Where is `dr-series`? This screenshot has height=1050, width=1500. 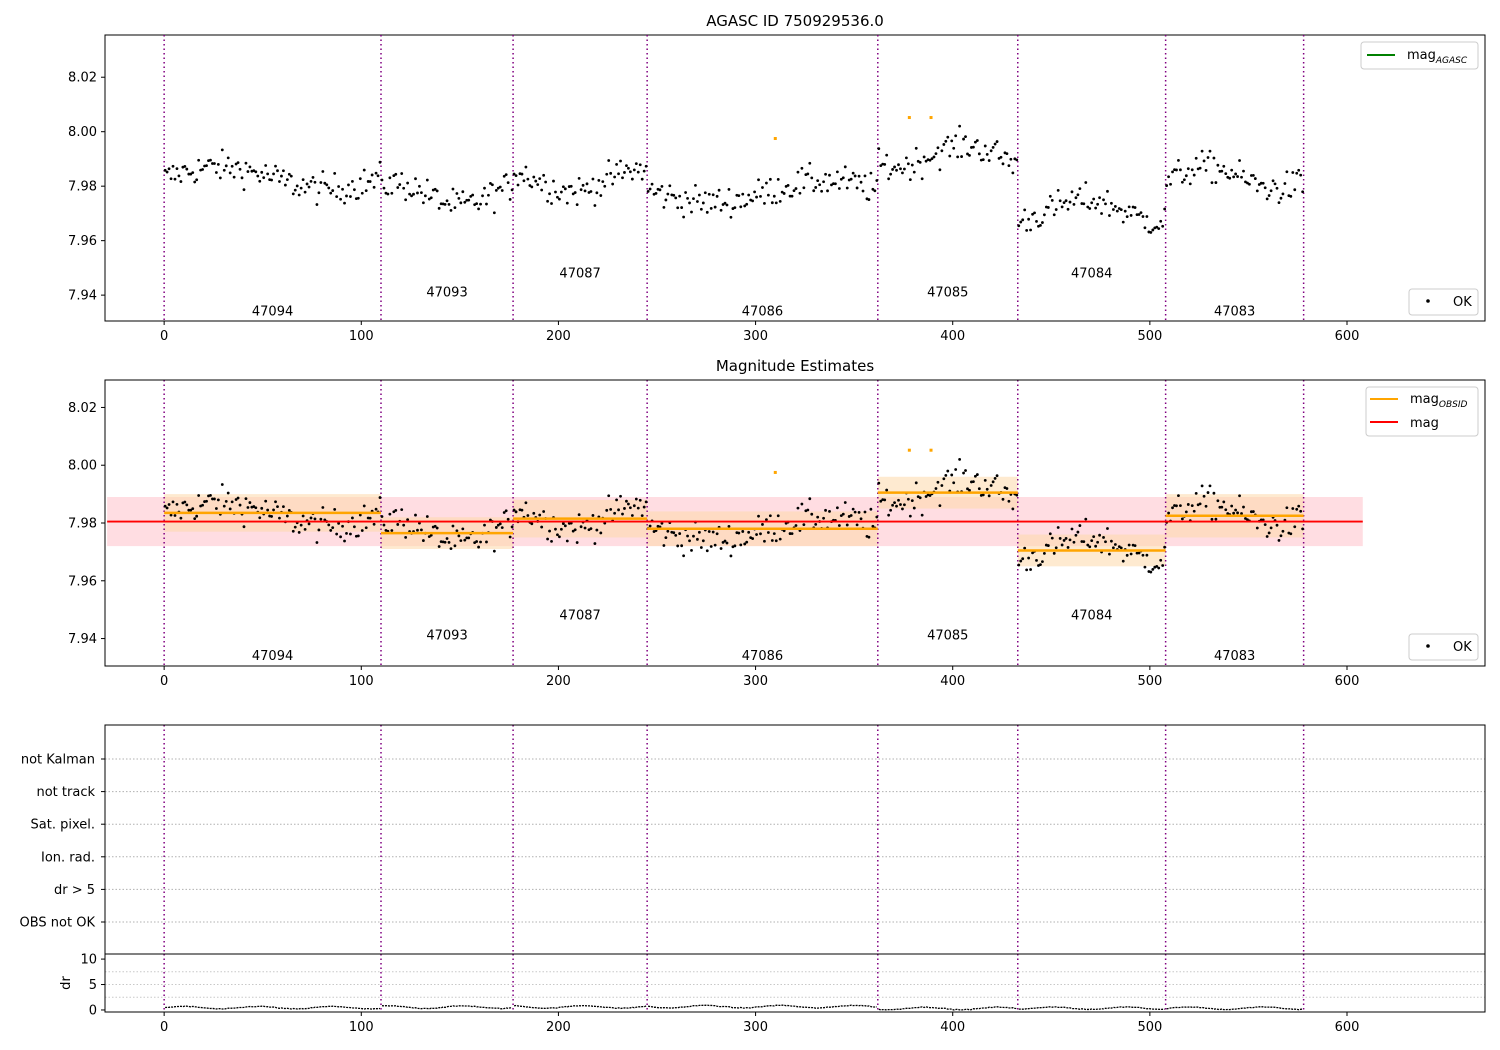
dr-series is located at coordinates (1234, 1008).